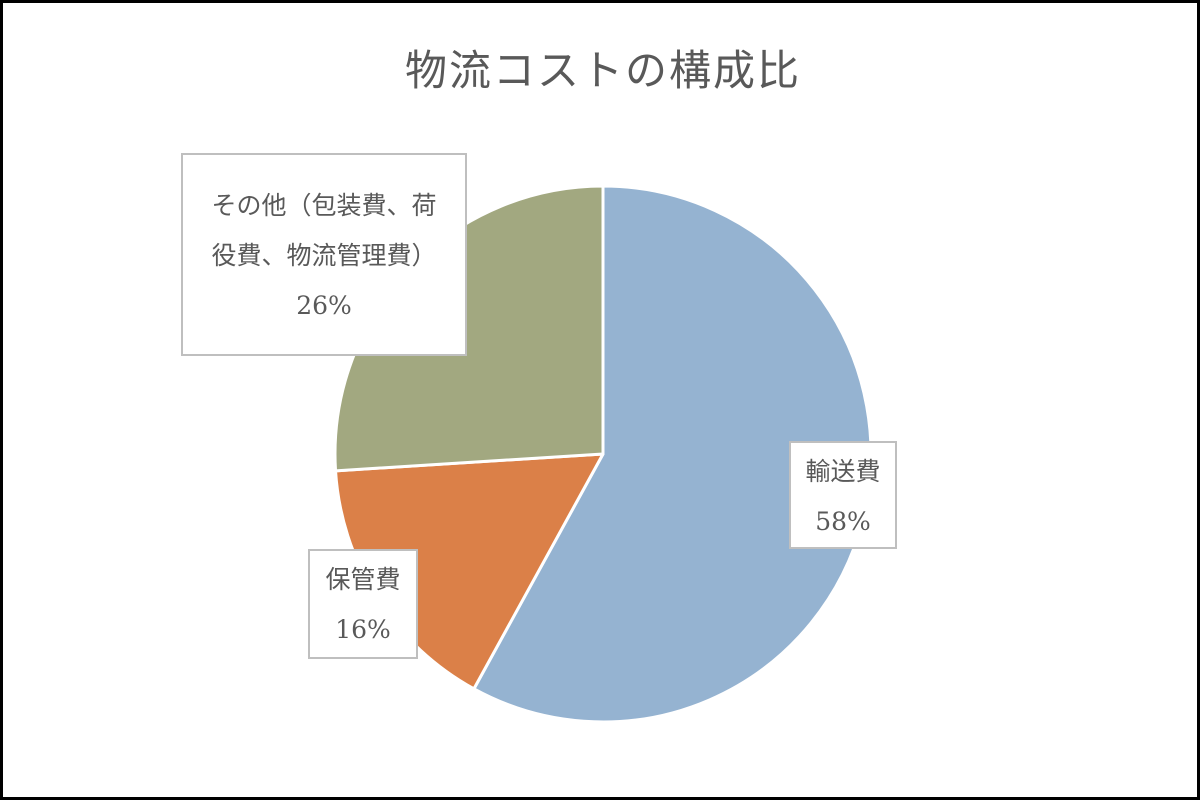 The height and width of the screenshot is (803, 1200). I want to click on data-label-other: その他（包装費、荷 役費、物流管理費） 26%, so click(324, 254).